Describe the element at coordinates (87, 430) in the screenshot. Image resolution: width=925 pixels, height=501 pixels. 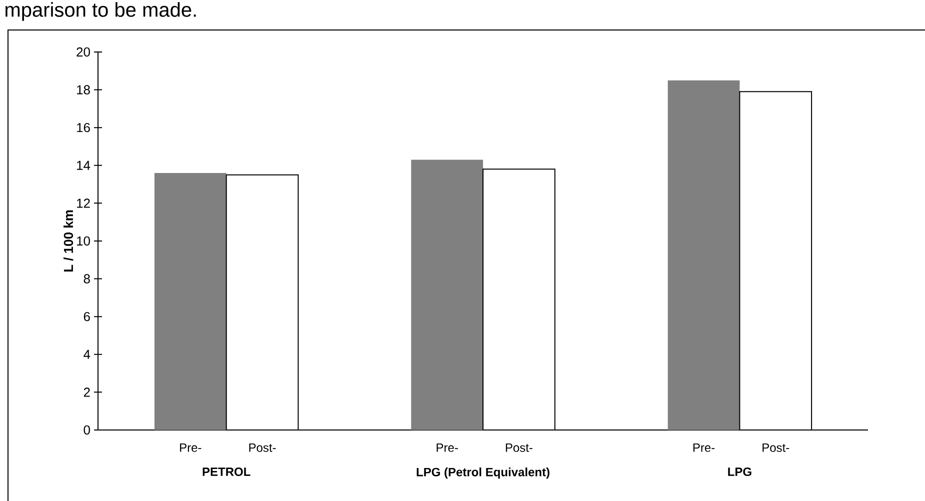
I see `y-tick-label: 0` at that location.